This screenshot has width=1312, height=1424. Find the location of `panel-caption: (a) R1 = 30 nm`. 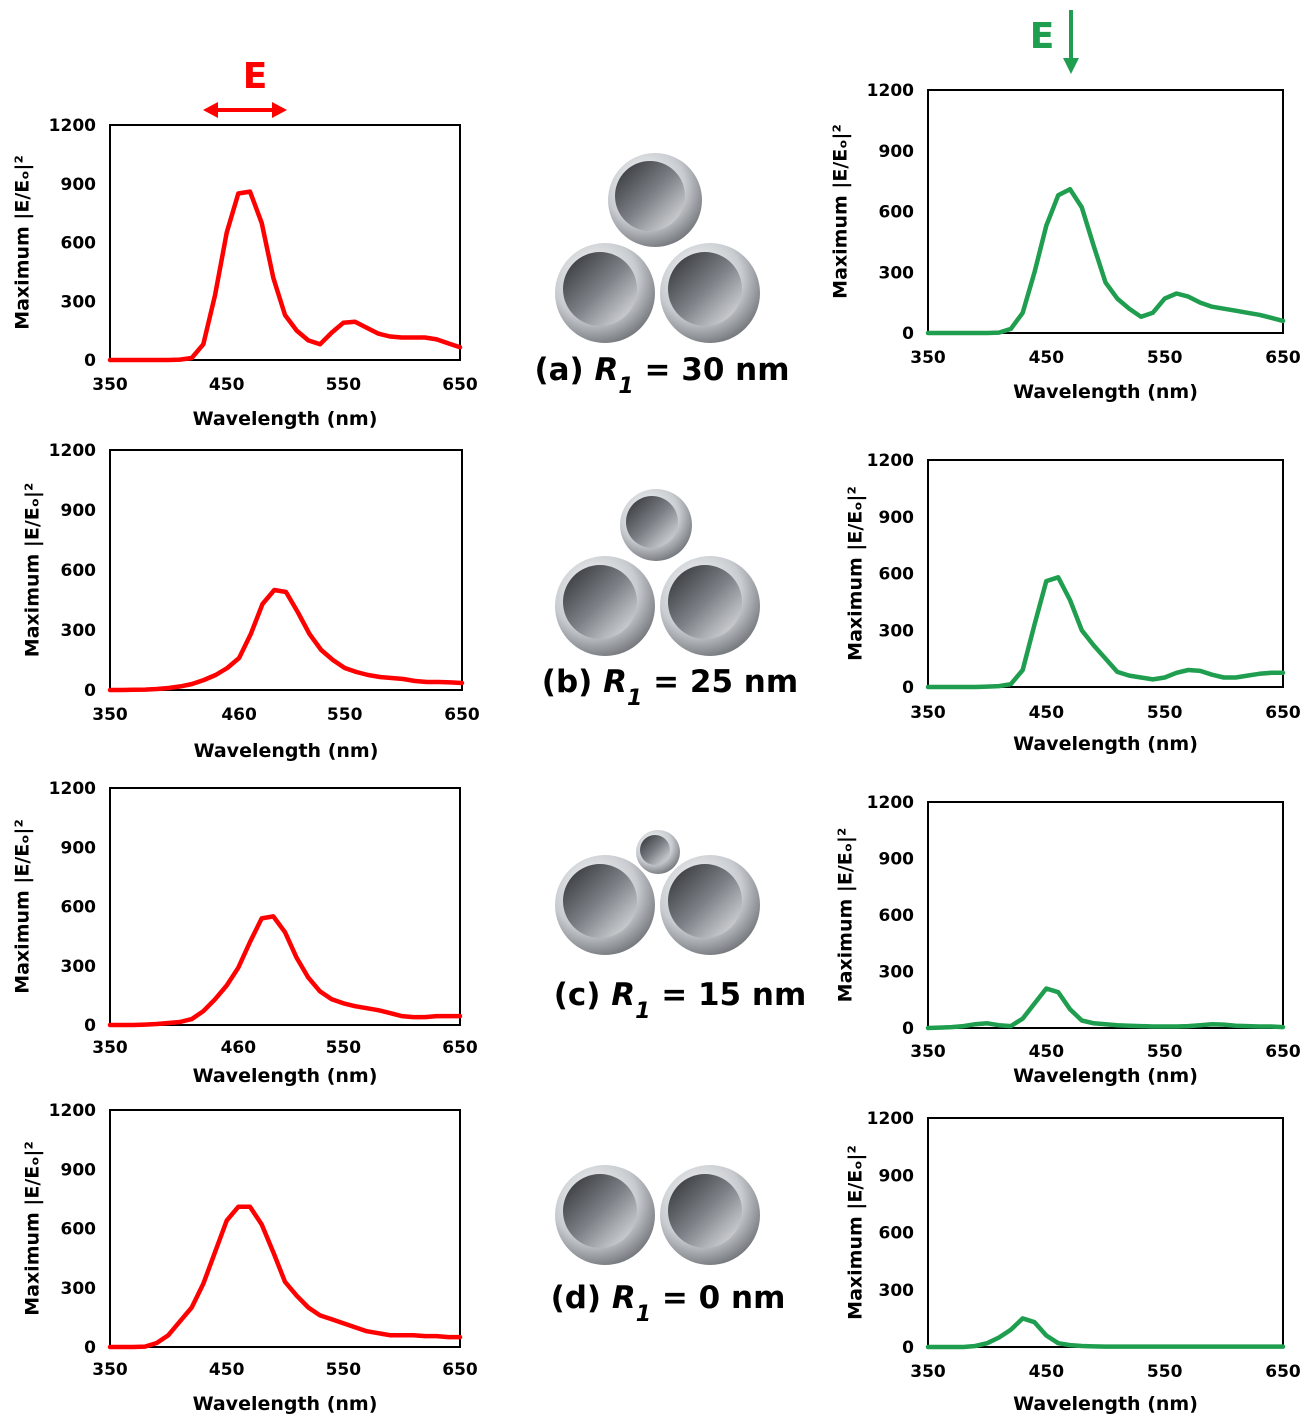

panel-caption: (a) R1 = 30 nm is located at coordinates (661, 375).